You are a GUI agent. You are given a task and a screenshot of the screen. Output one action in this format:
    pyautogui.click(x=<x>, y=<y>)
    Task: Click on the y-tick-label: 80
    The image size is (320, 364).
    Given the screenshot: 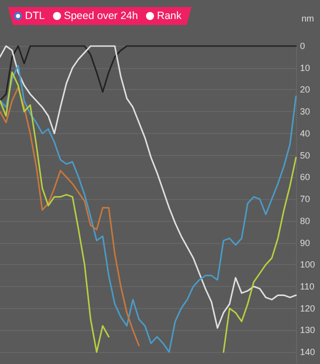 What is the action you would take?
    pyautogui.click(x=305, y=221)
    